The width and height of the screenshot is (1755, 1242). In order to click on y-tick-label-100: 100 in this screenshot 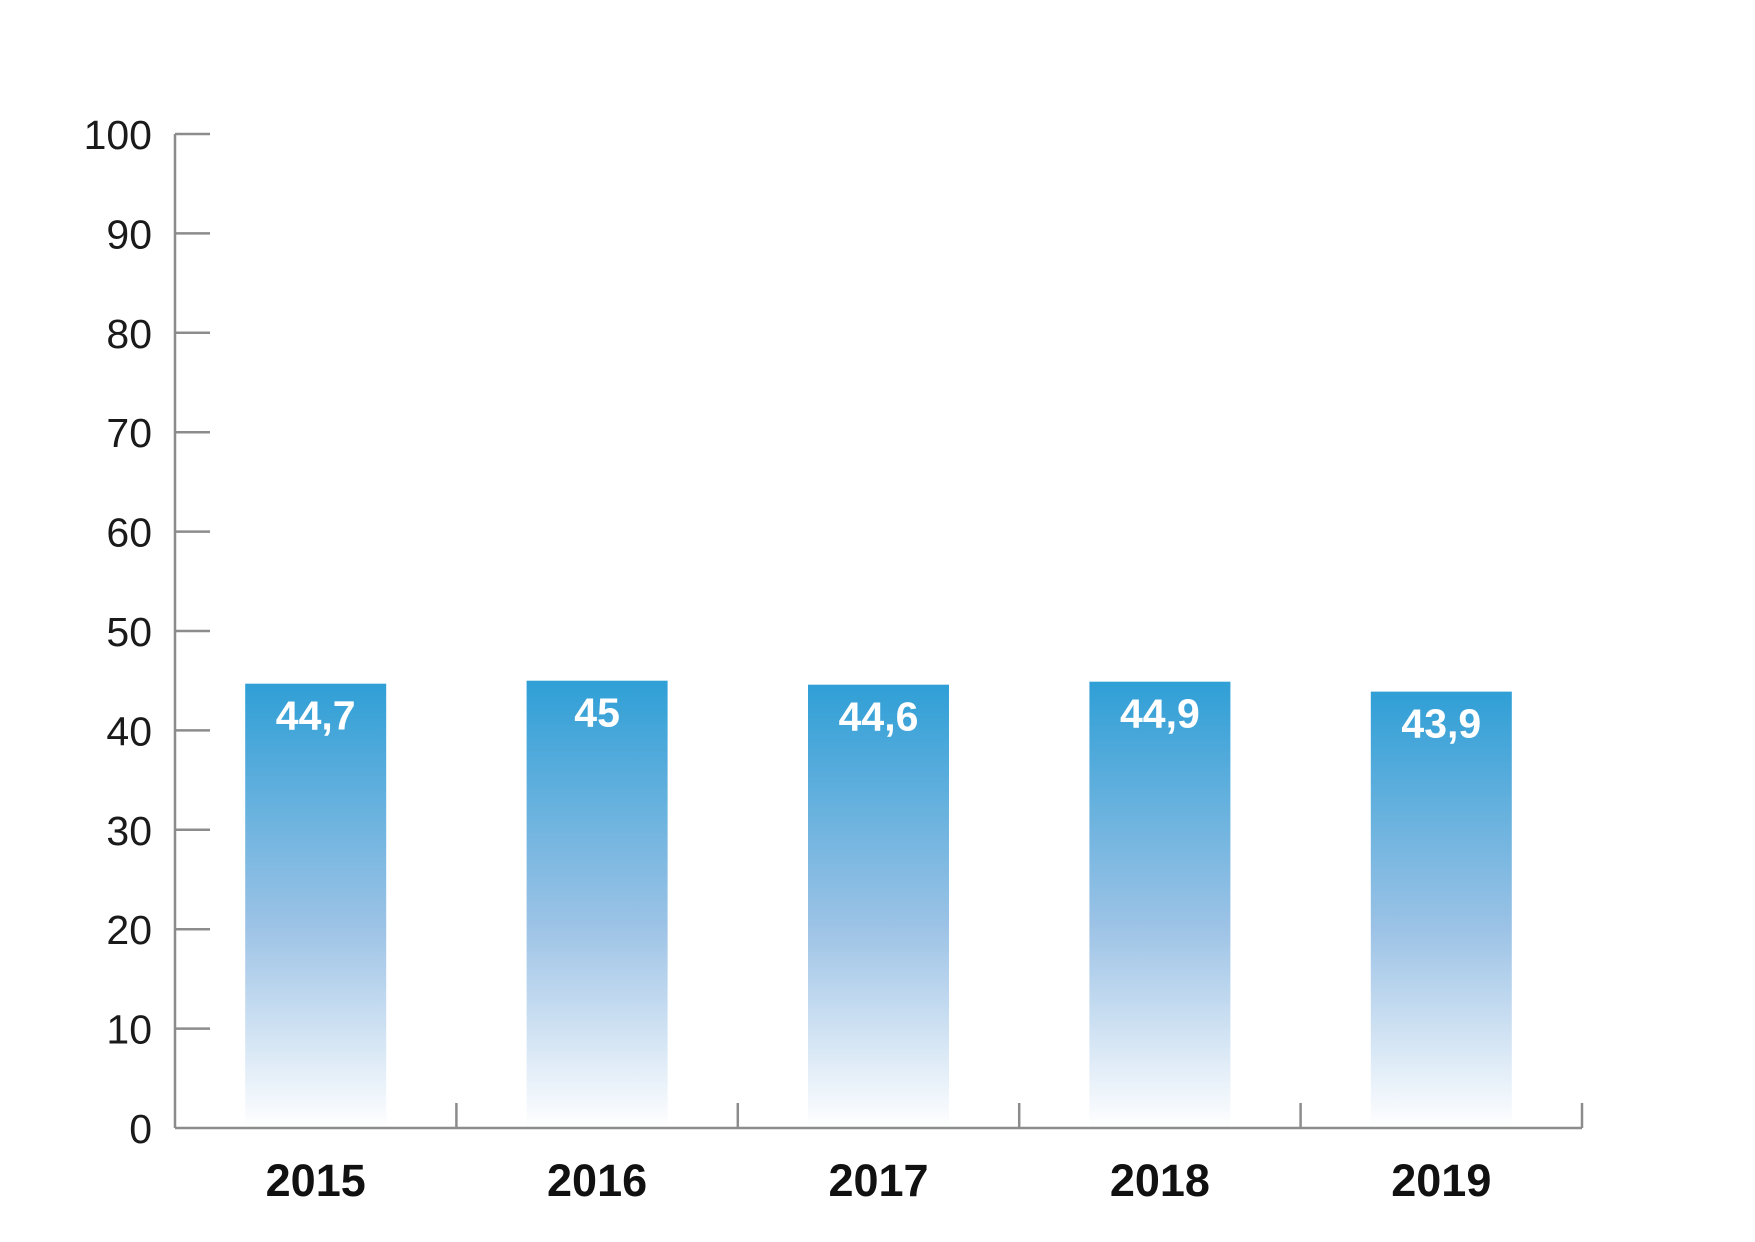, I will do `click(118, 135)`.